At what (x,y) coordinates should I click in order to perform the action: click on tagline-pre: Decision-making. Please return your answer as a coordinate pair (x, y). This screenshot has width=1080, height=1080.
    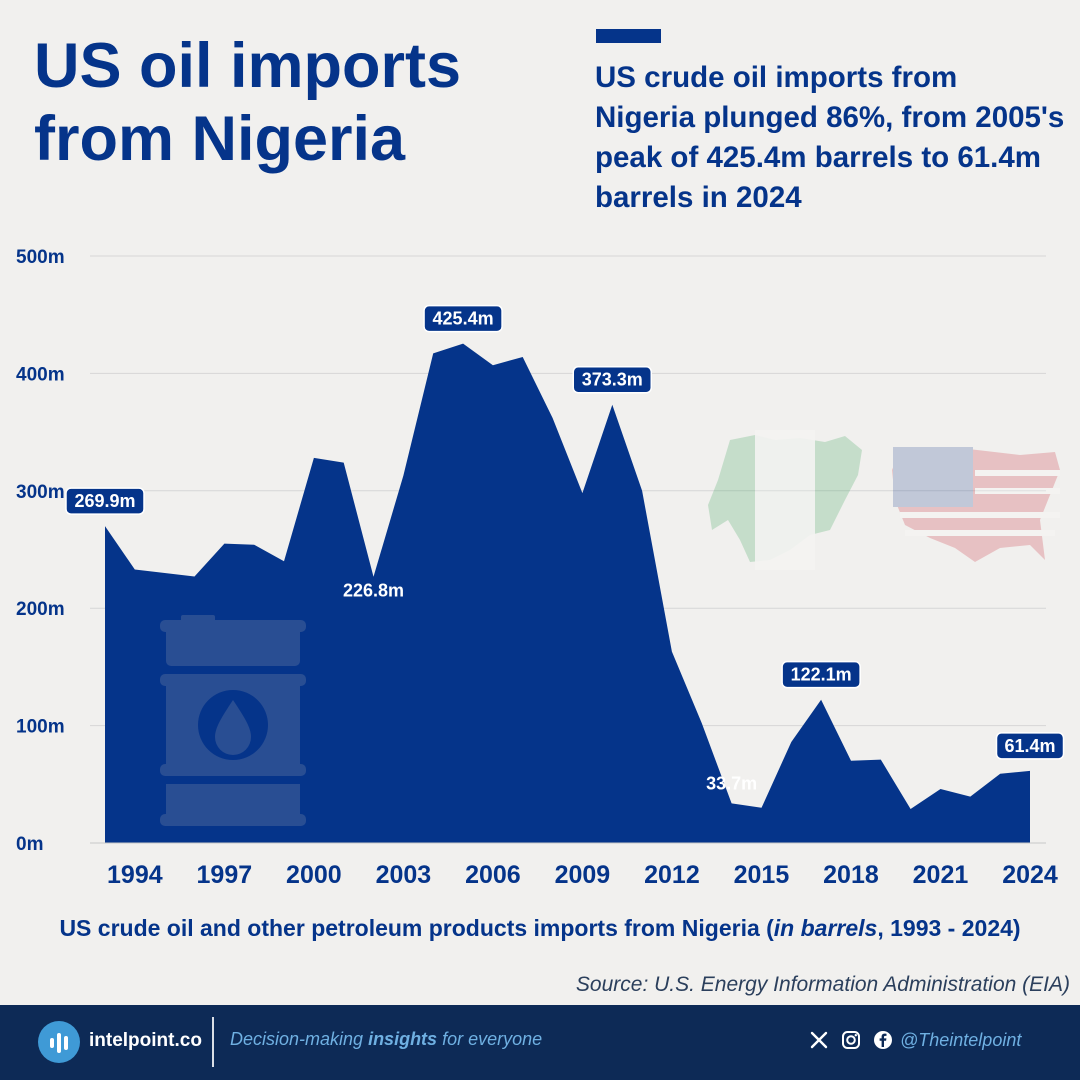
    Looking at the image, I should click on (299, 1039).